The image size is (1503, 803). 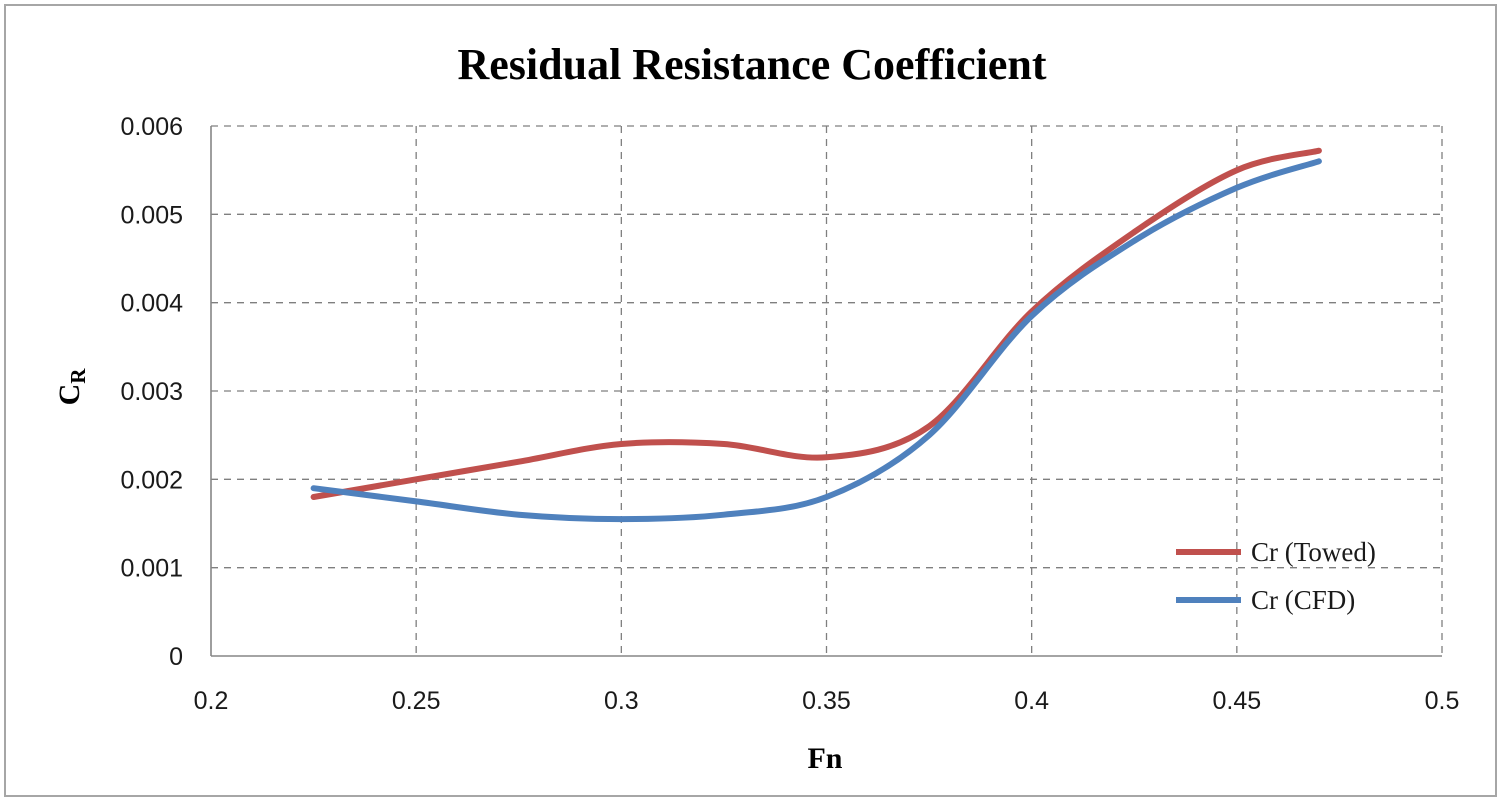 I want to click on y-tick-label: 0.006, so click(x=151, y=127).